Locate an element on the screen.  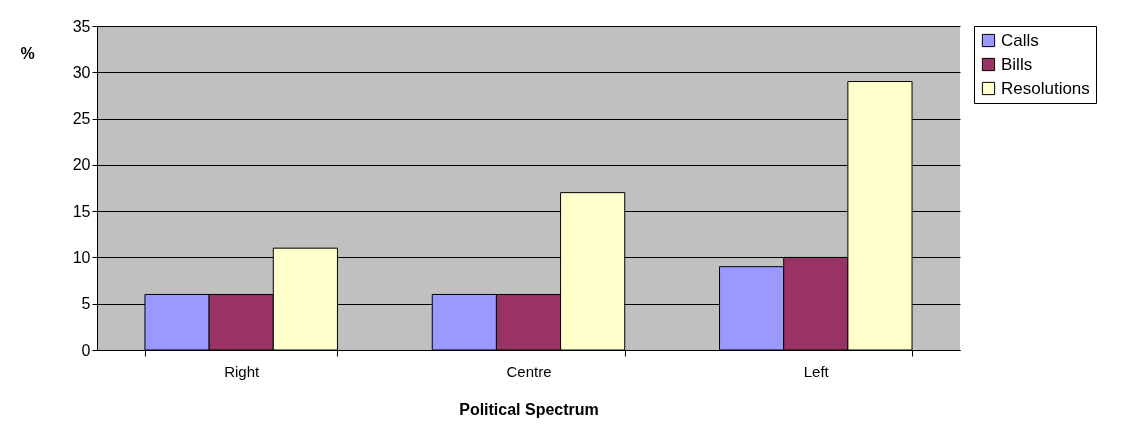
x-tick-label: Centre is located at coordinates (529, 371).